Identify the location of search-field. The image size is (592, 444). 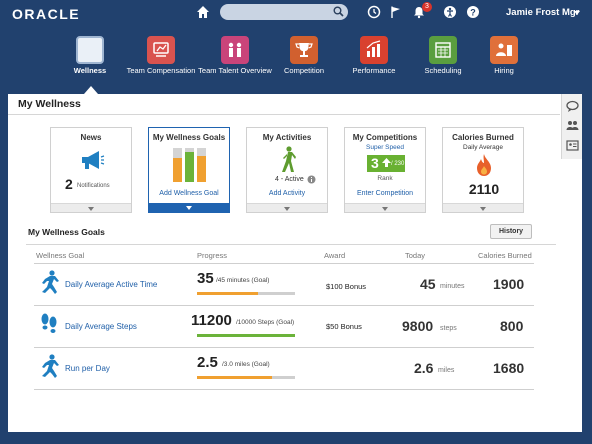
(284, 12).